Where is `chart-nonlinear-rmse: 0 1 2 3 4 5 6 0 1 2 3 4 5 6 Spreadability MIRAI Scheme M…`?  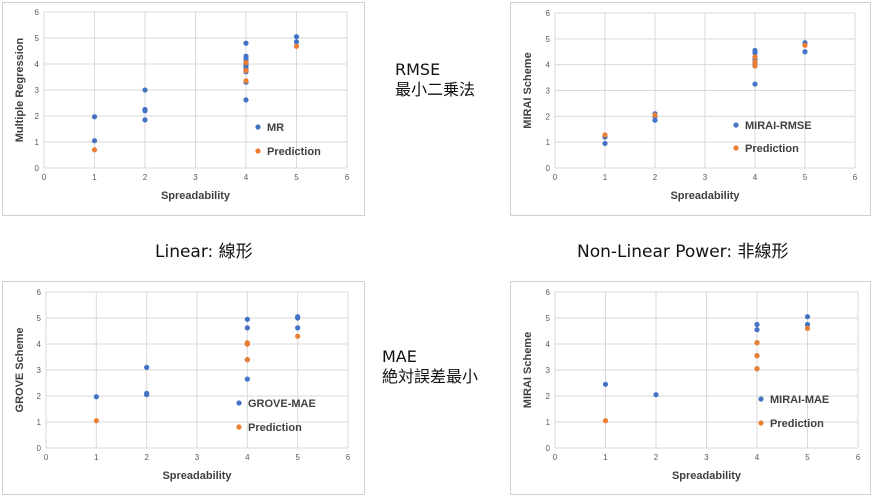 chart-nonlinear-rmse: 0 1 2 3 4 5 6 0 1 2 3 4 5 6 Spreadability MIRAI Scheme M… is located at coordinates (690, 105).